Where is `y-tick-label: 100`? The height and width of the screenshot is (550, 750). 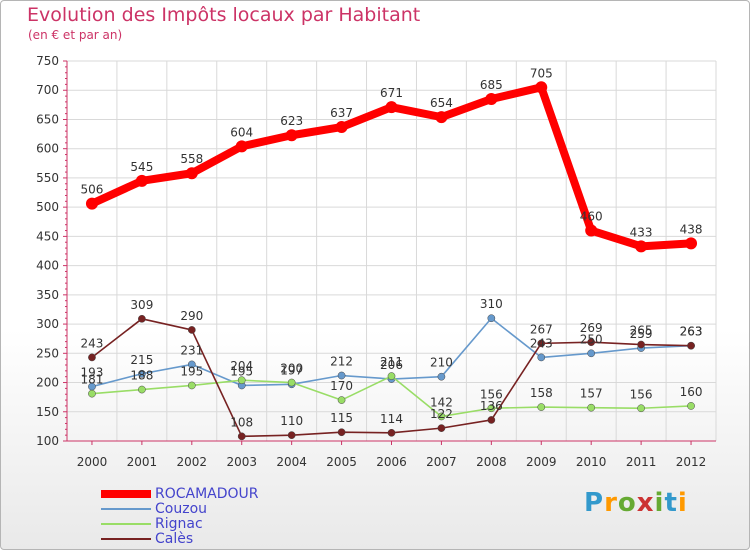 y-tick-label: 100 is located at coordinates (47, 441).